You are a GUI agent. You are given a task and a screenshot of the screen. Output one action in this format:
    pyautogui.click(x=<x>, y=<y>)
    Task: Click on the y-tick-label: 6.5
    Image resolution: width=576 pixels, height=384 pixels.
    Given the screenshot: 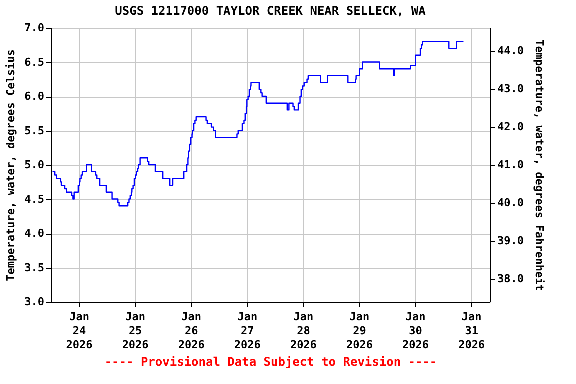 What is the action you would take?
    pyautogui.click(x=34, y=62)
    